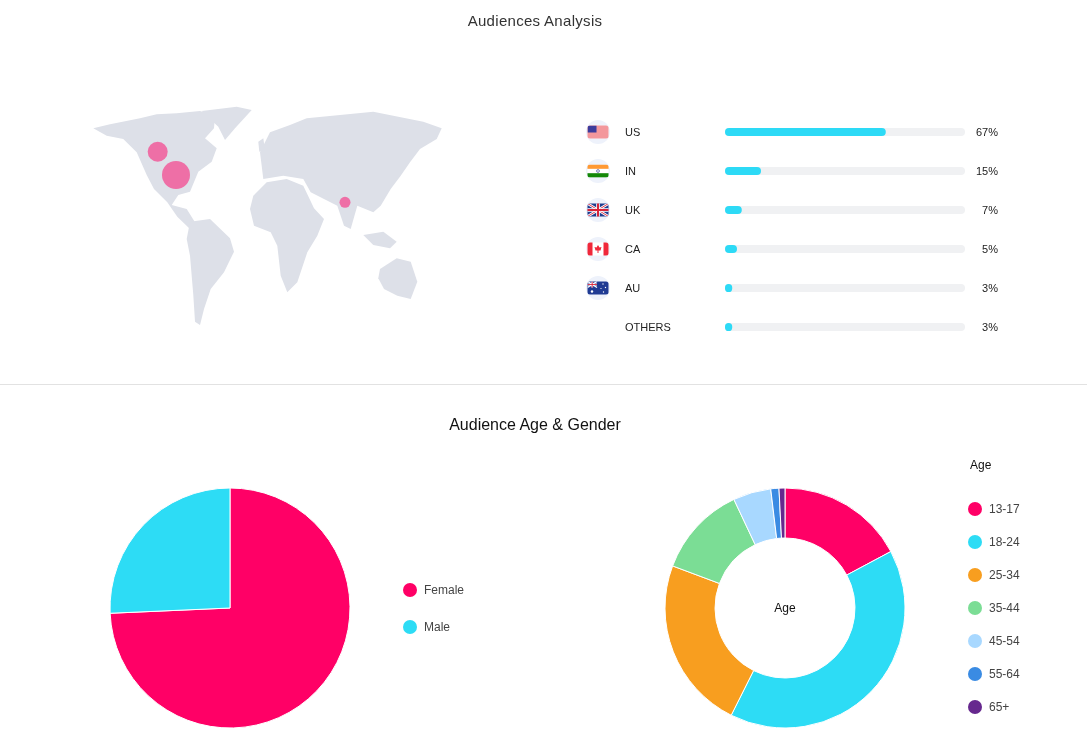 The image size is (1087, 753). Describe the element at coordinates (633, 131) in the screenshot. I see `y-tick-label: US` at that location.